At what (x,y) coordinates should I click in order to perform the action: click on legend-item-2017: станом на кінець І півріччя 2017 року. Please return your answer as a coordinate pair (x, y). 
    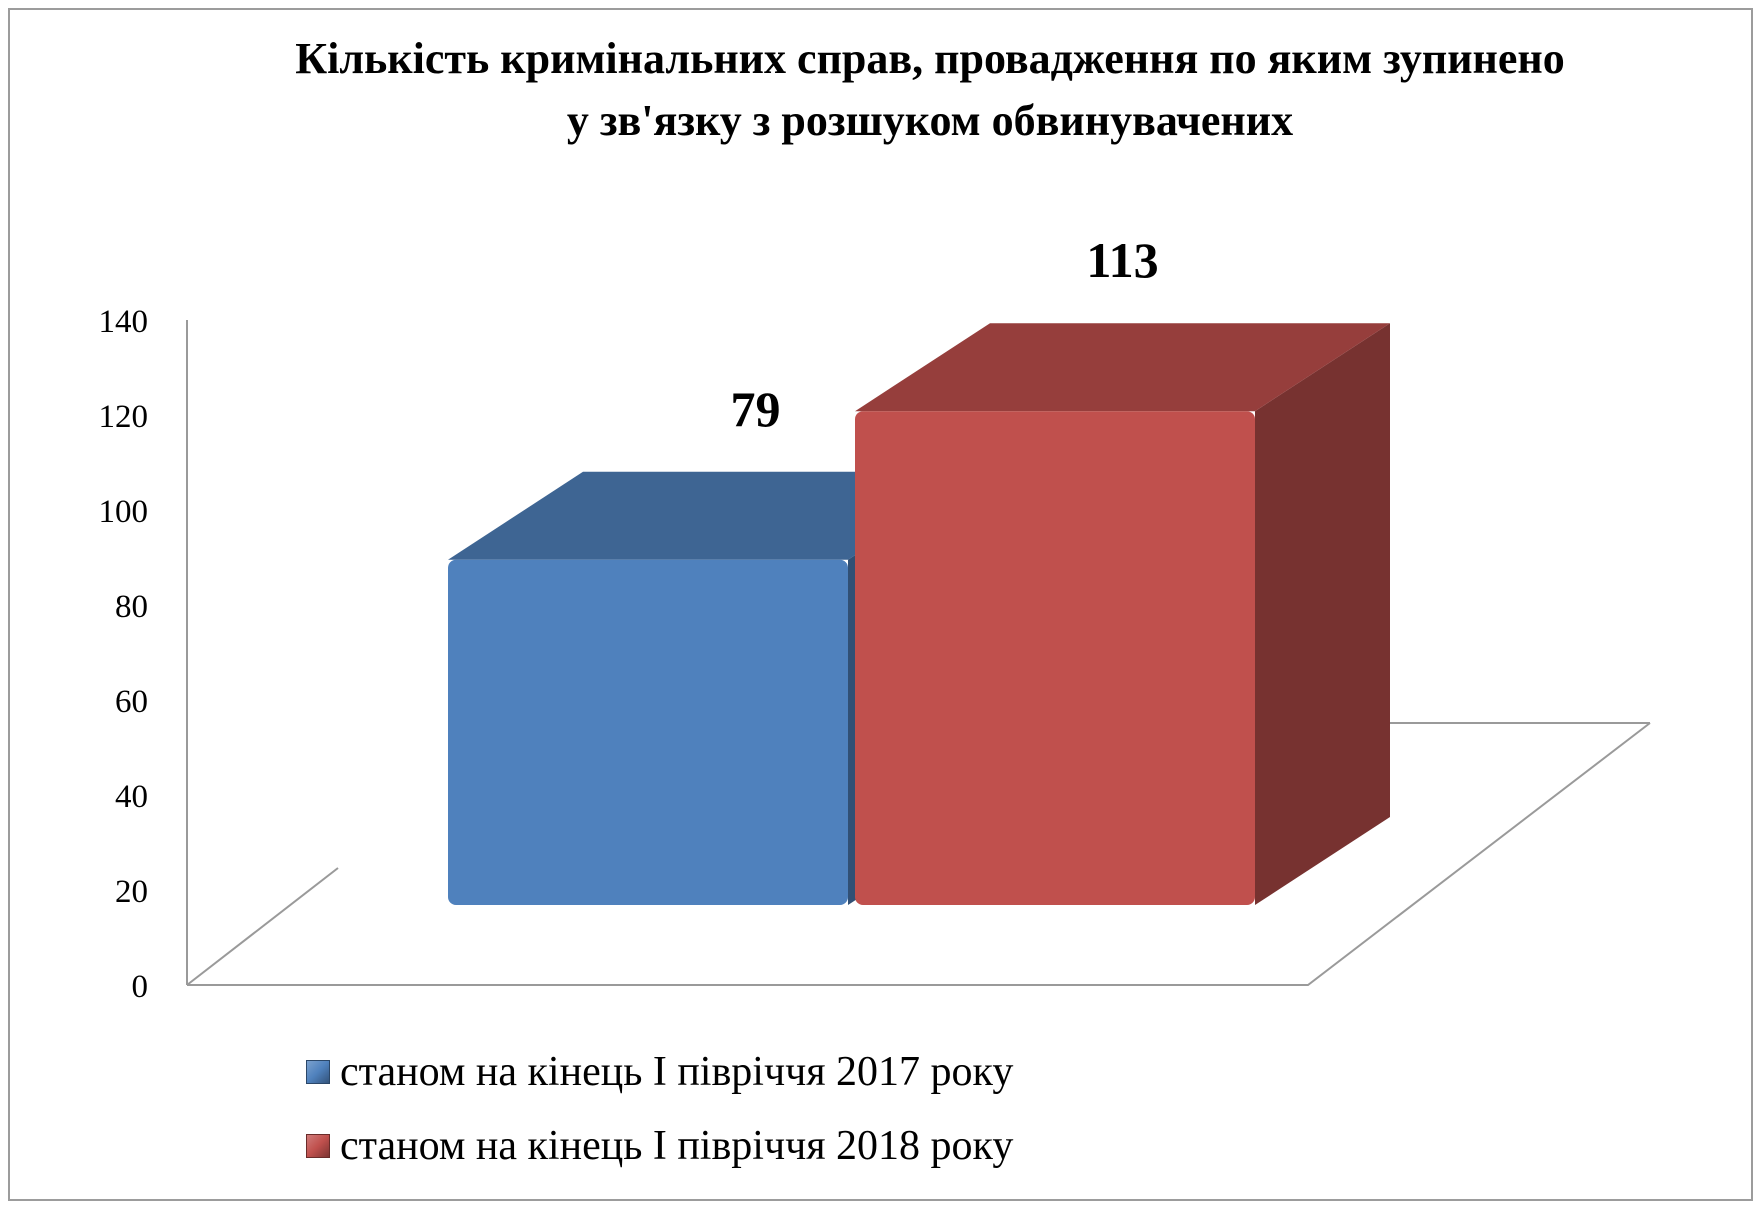
    Looking at the image, I should click on (659, 1072).